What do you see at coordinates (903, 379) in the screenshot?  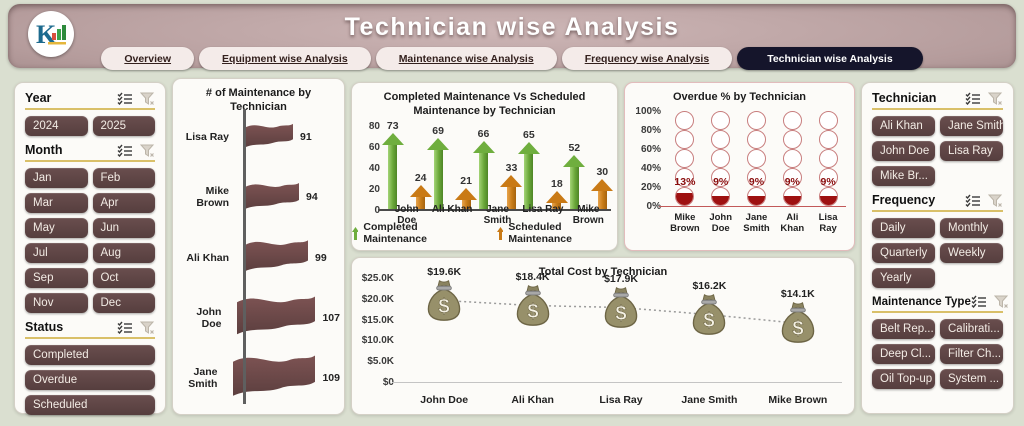 I see `filter-option-oil-top-up: Oil Top-up` at bounding box center [903, 379].